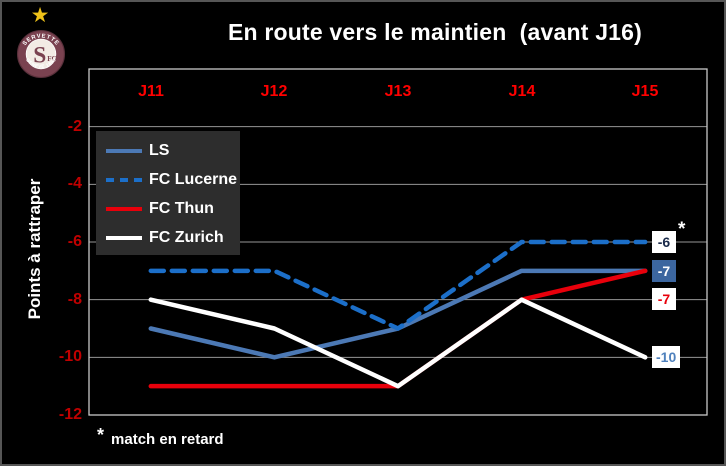 This screenshot has height=466, width=726. I want to click on value-label-thun: -7, so click(664, 298).